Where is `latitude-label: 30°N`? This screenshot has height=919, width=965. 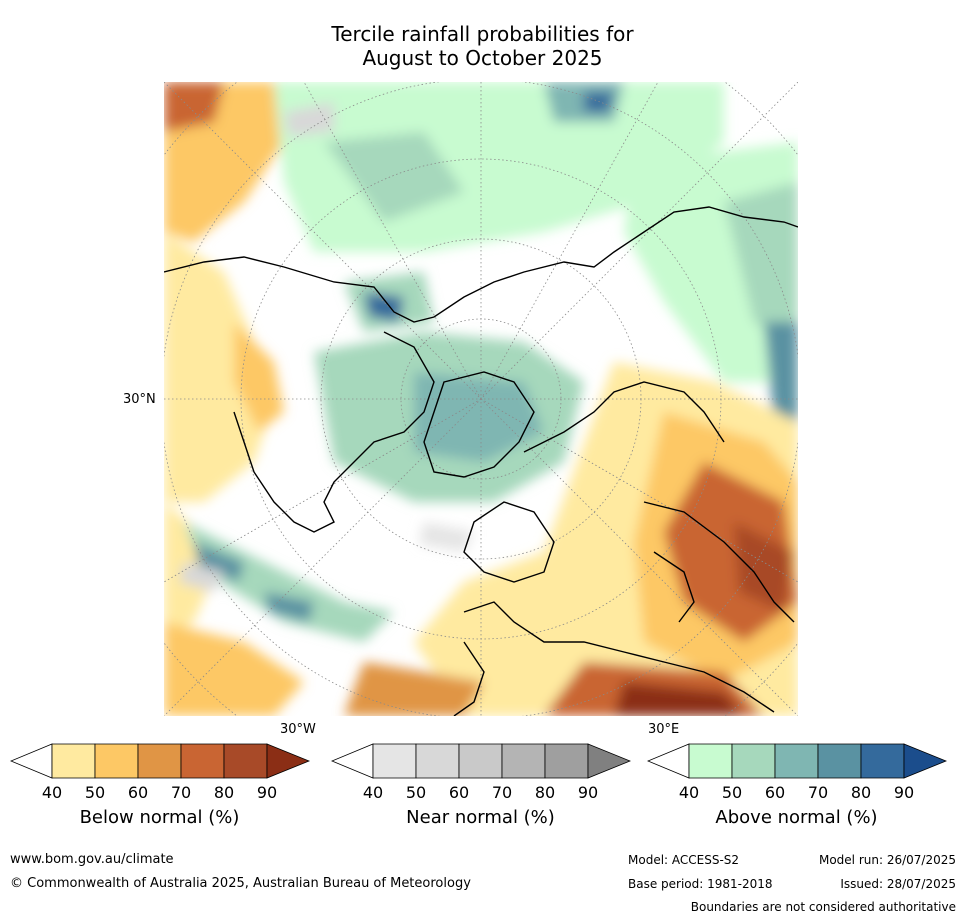 latitude-label: 30°N is located at coordinates (139, 399).